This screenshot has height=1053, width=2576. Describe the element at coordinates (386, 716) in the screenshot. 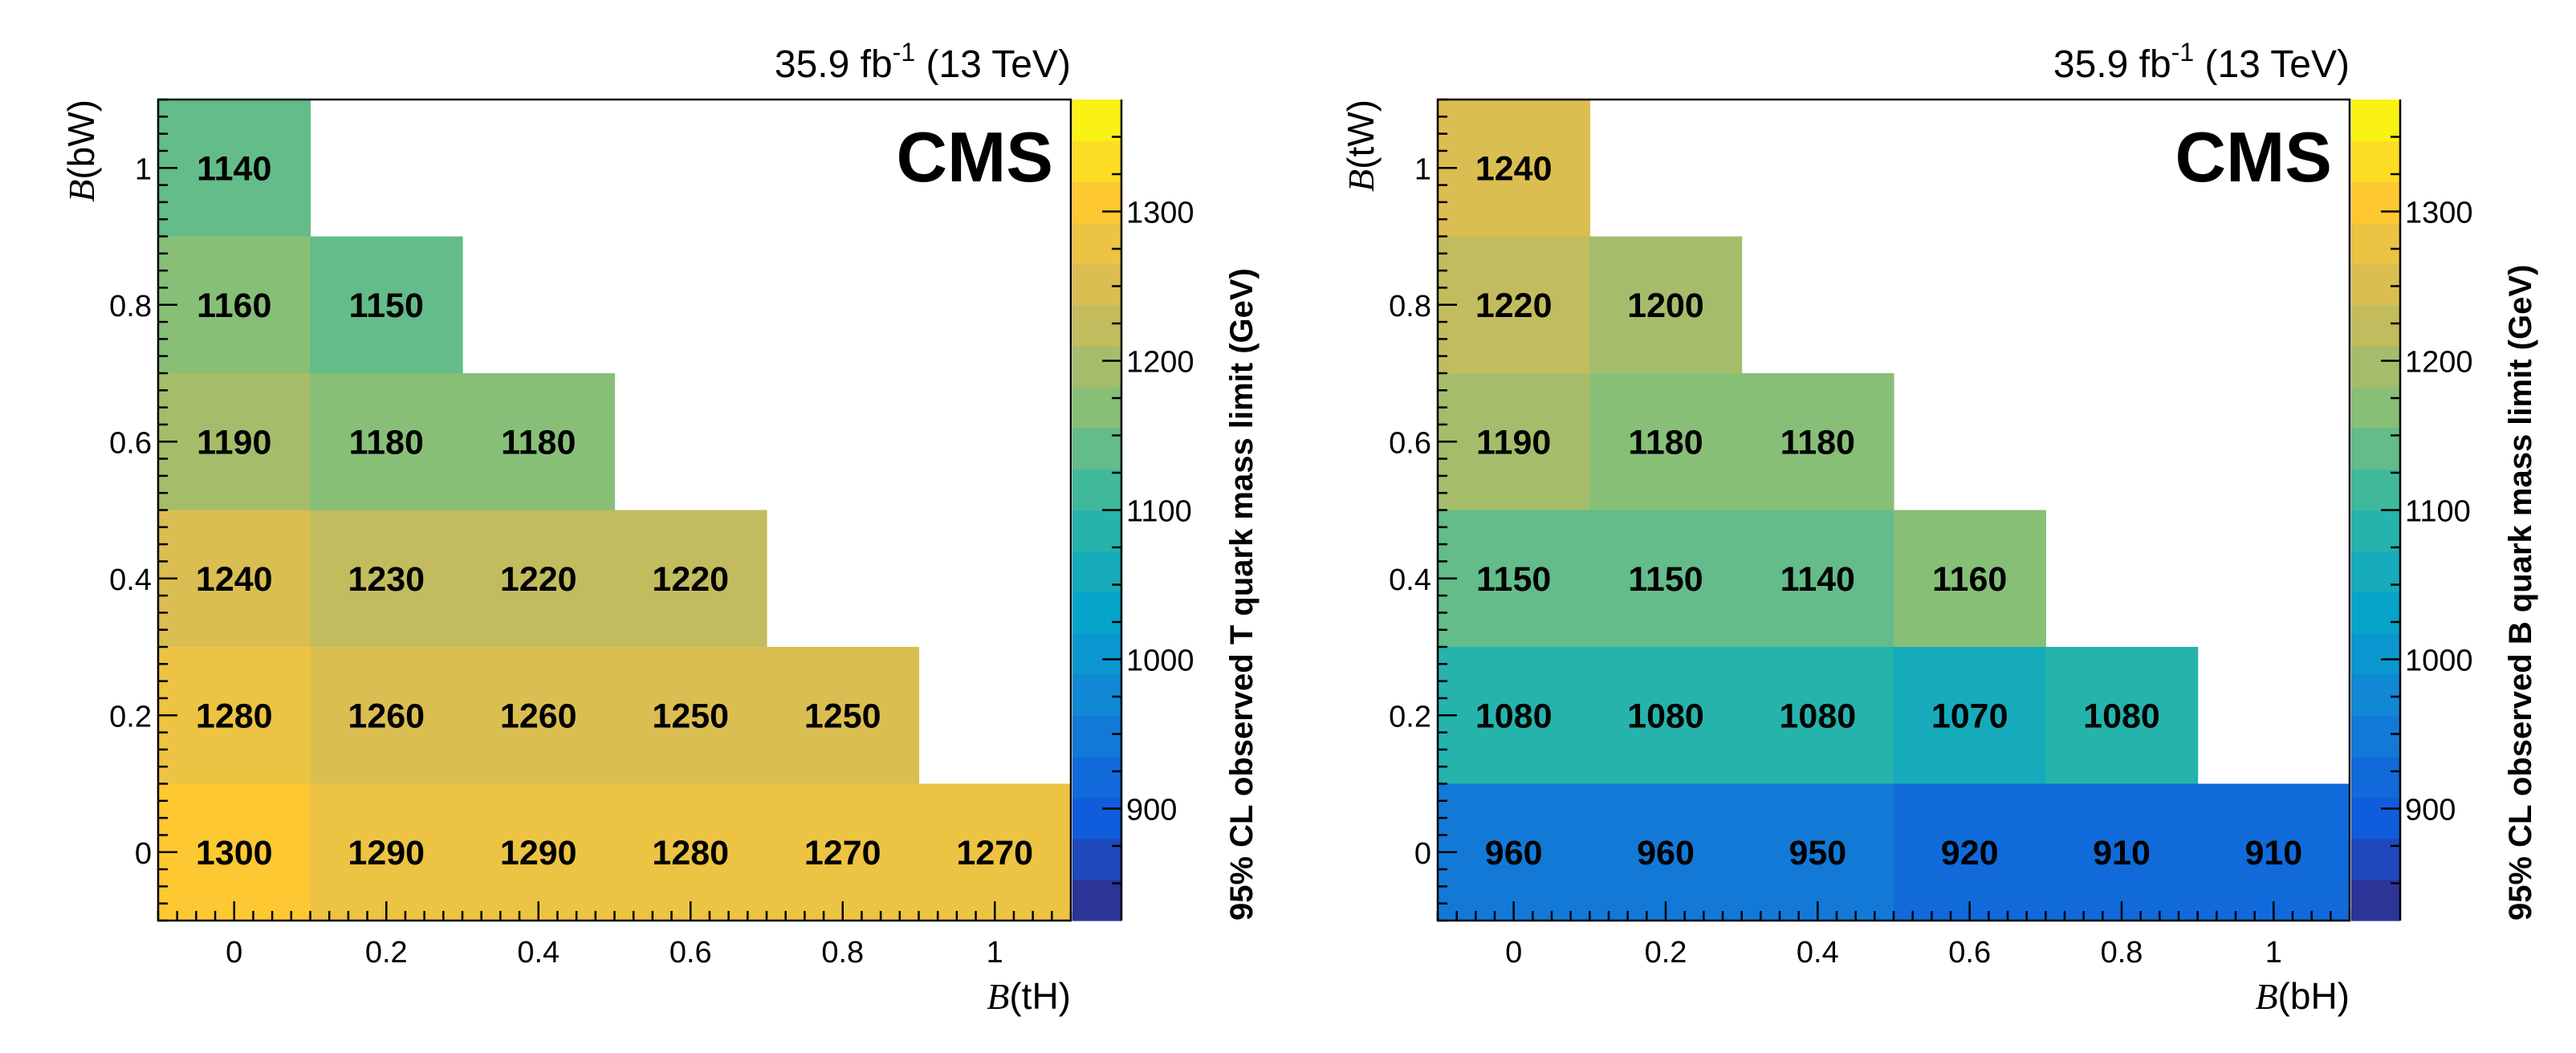

I see `cell-value-label: 1260` at that location.